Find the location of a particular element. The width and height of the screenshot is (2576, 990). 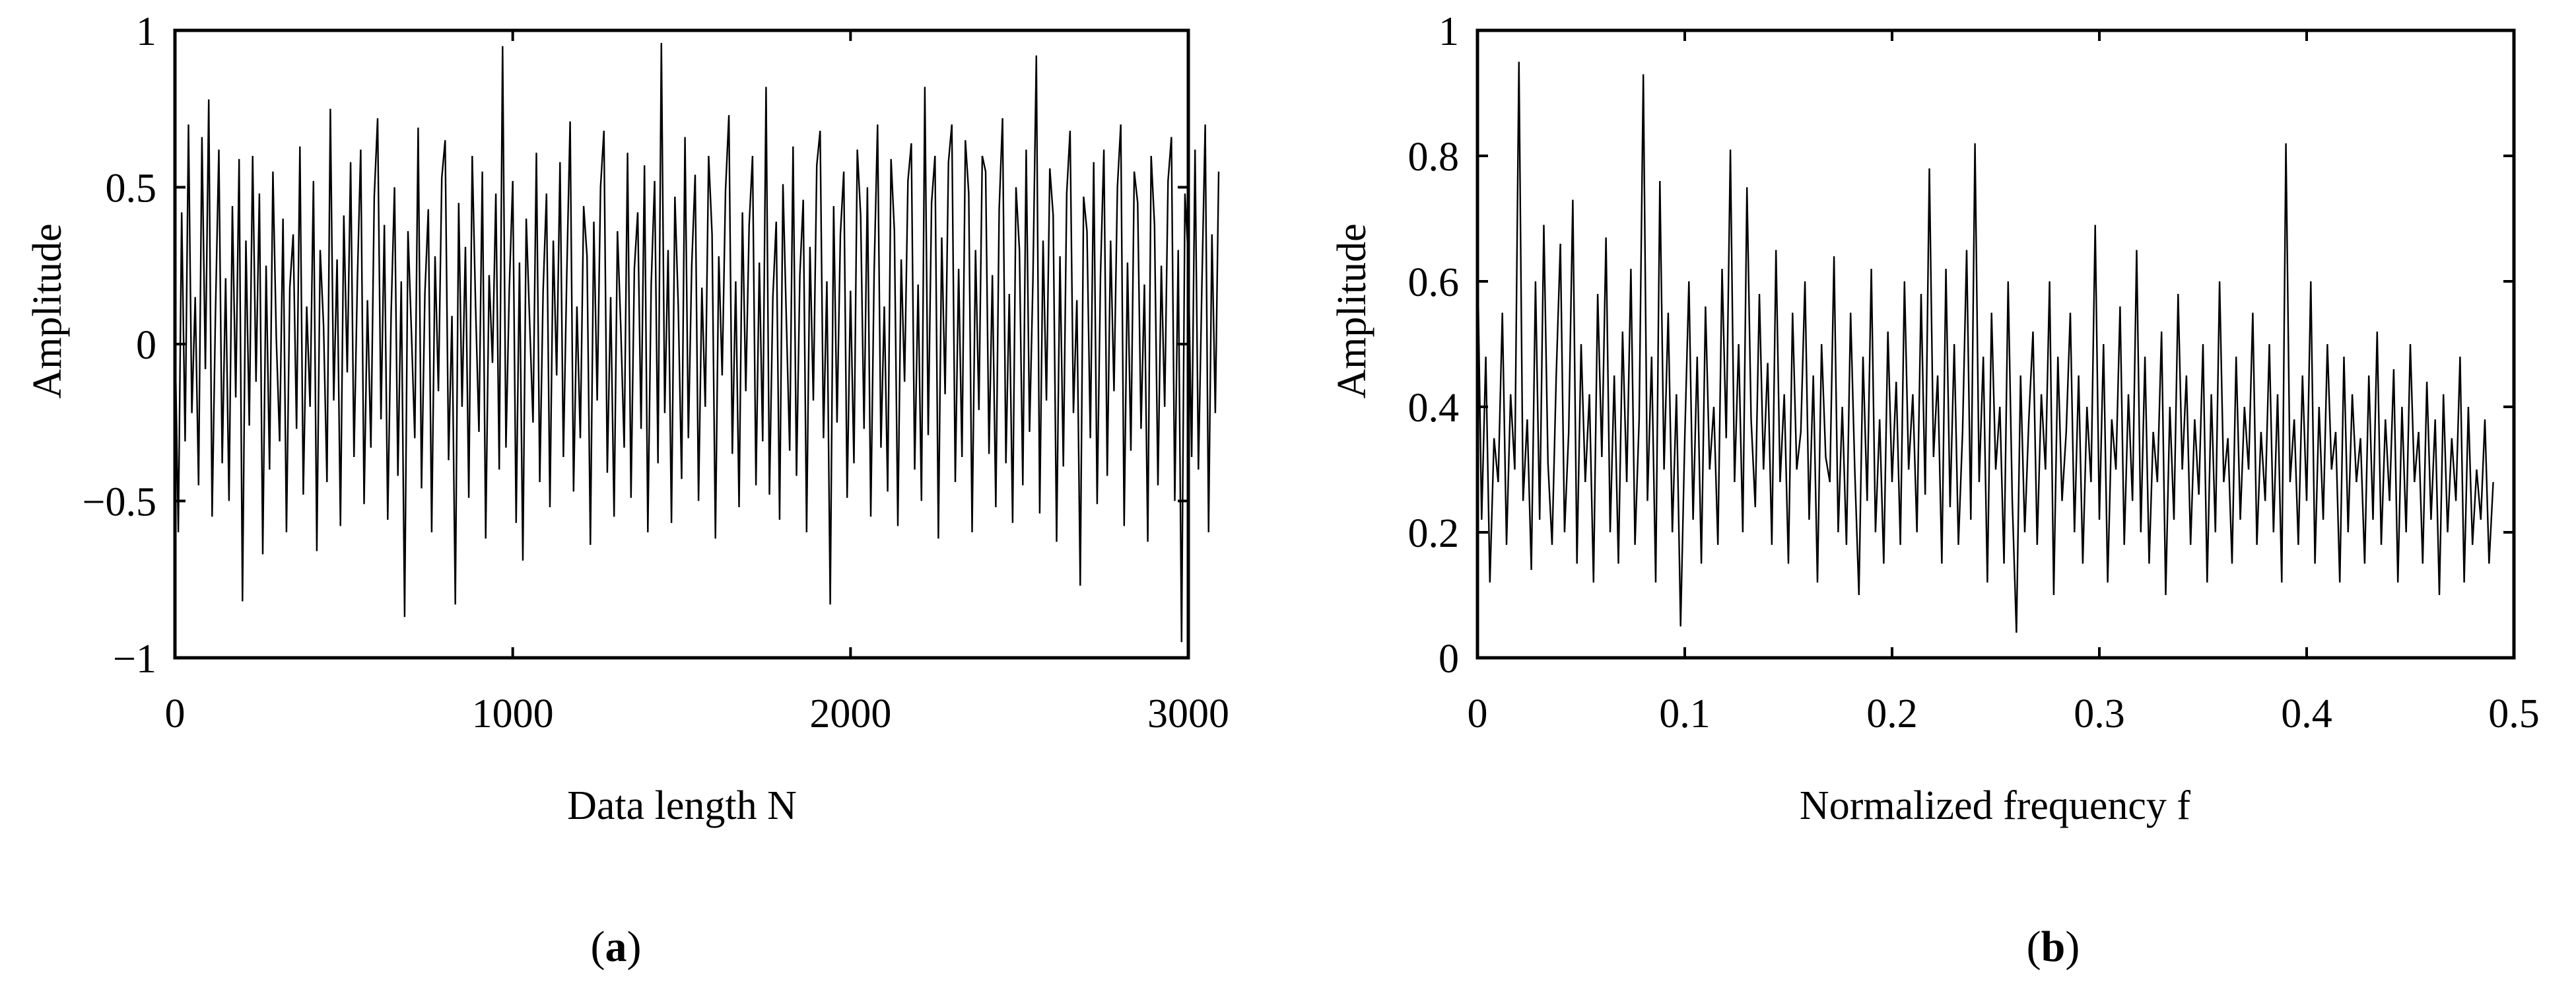

panel-a-x-axis-title: Data length N is located at coordinates (682, 806).